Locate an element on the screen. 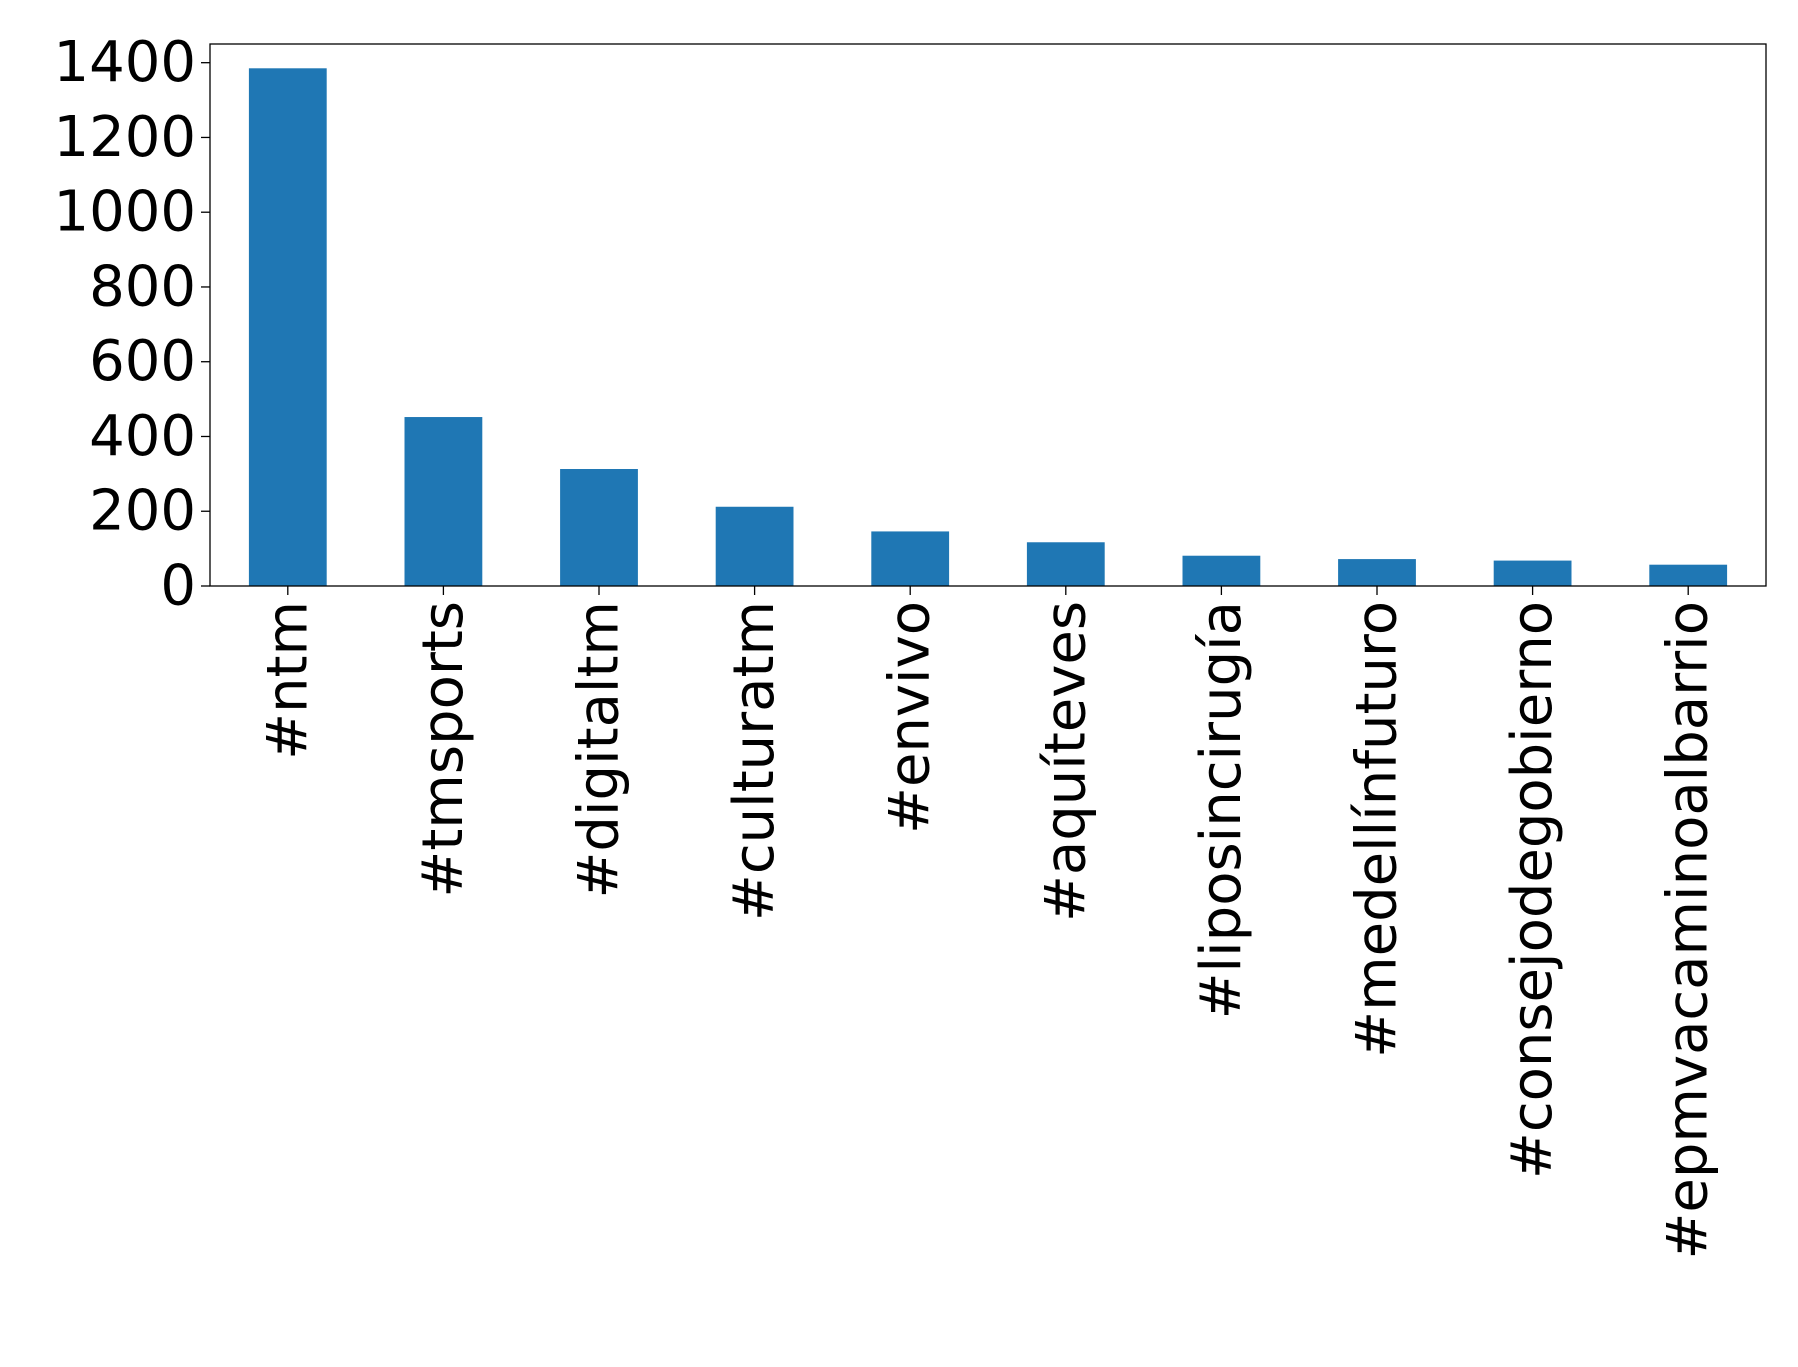 This screenshot has height=1367, width=1798. y-tick-label: 800 is located at coordinates (142, 286).